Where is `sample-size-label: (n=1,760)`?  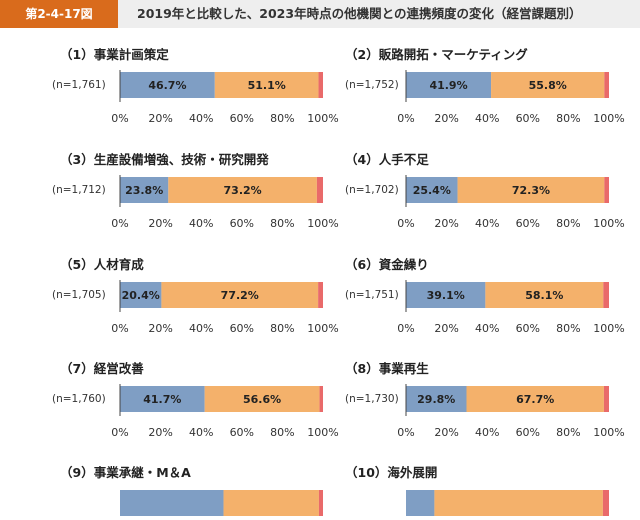
sample-size-label: (n=1,760) is located at coordinates (79, 399).